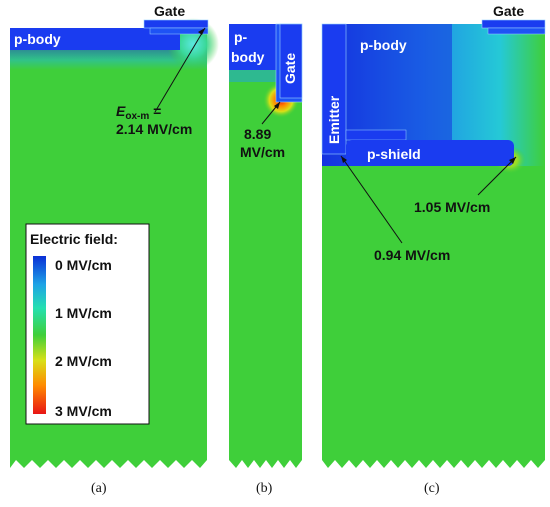 The width and height of the screenshot is (550, 507). Describe the element at coordinates (376, 135) in the screenshot. I see `panel-c-emitter-contact` at that location.